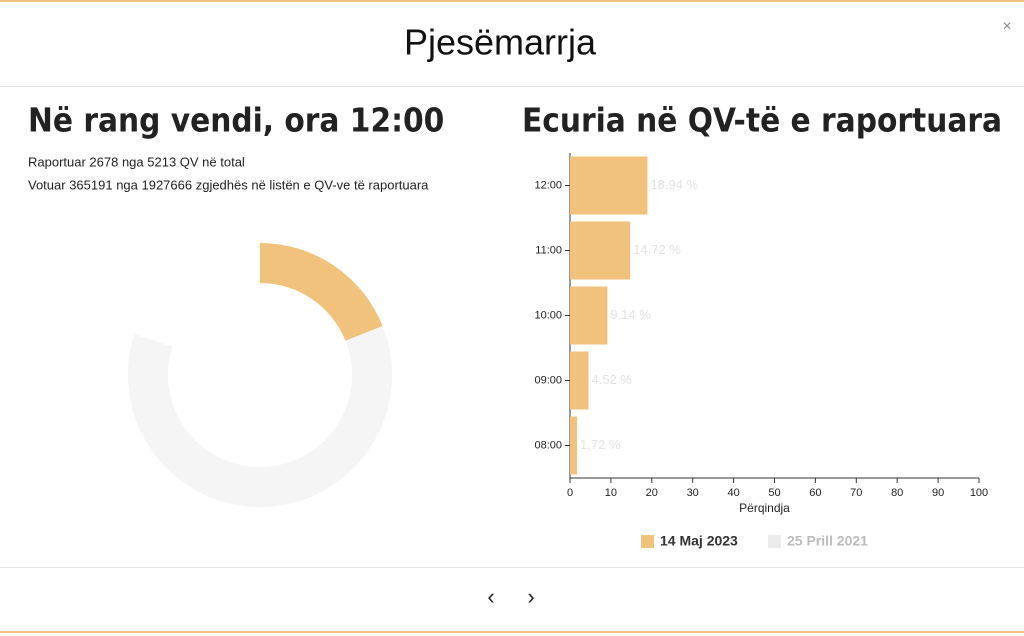 This screenshot has height=636, width=1024. I want to click on top-border, so click(512, 1).